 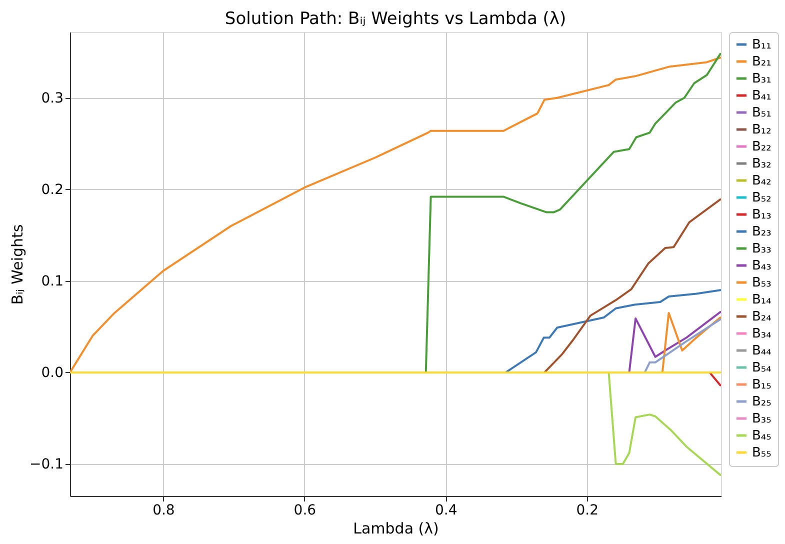 What do you see at coordinates (762, 283) in the screenshot?
I see `legend-label: B₅₃` at bounding box center [762, 283].